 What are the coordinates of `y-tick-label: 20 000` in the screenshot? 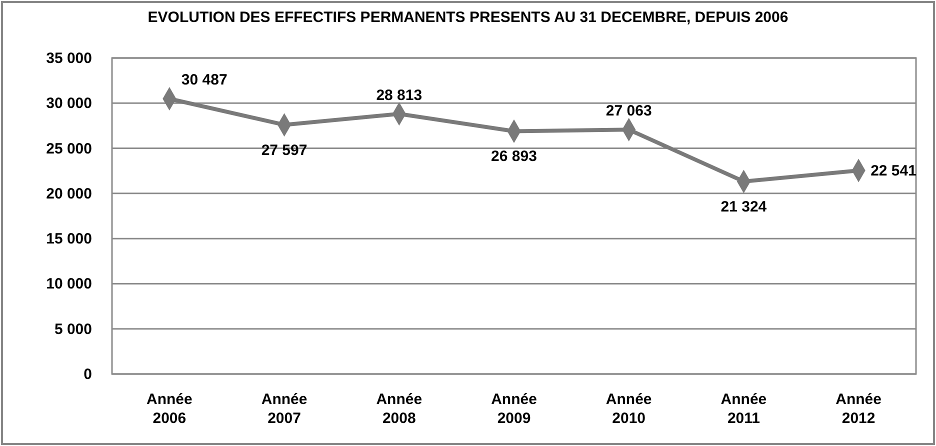 It's located at (69, 193).